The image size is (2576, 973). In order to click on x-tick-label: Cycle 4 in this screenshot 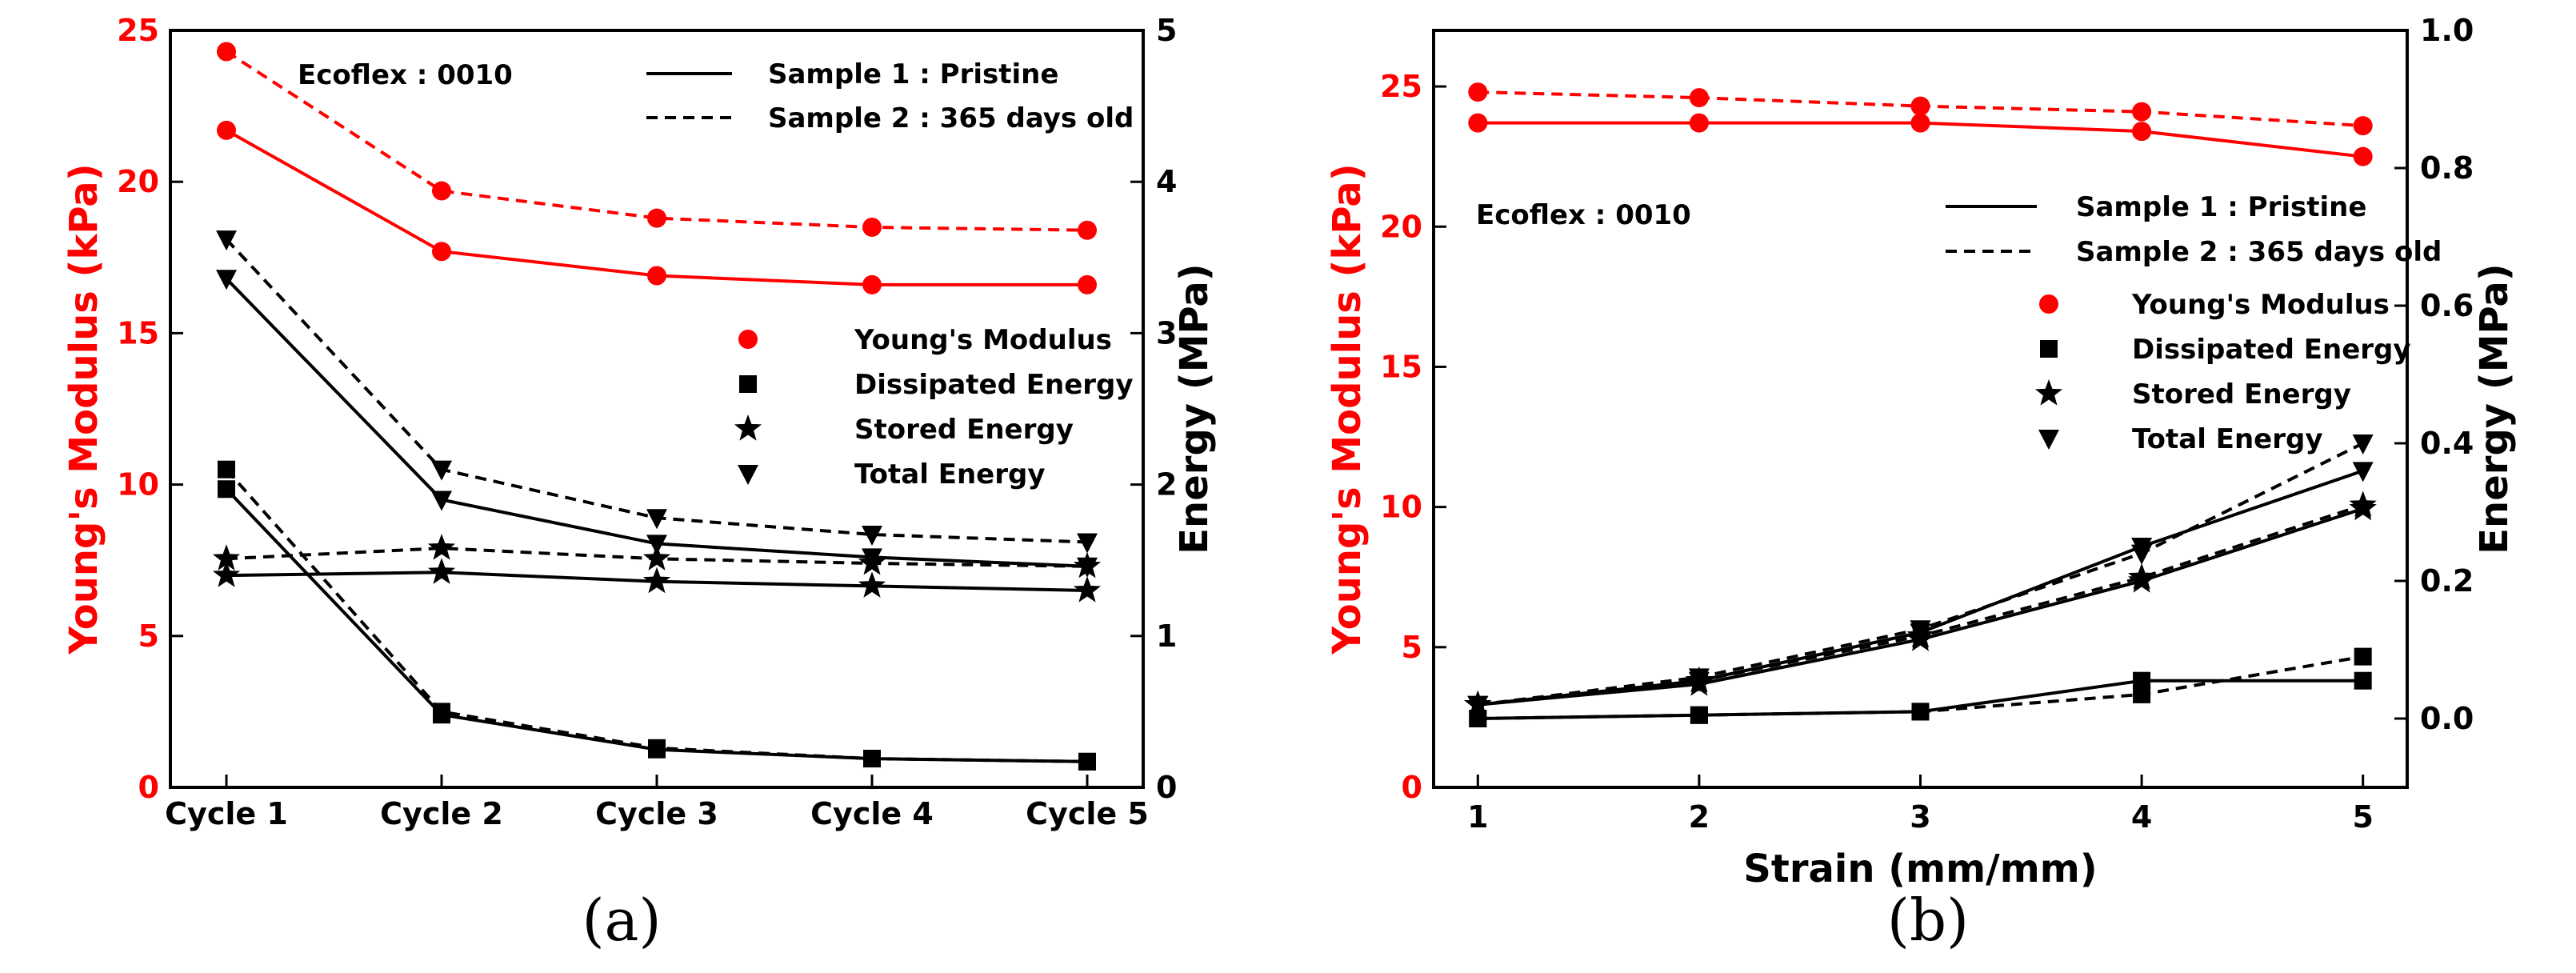, I will do `click(872, 813)`.